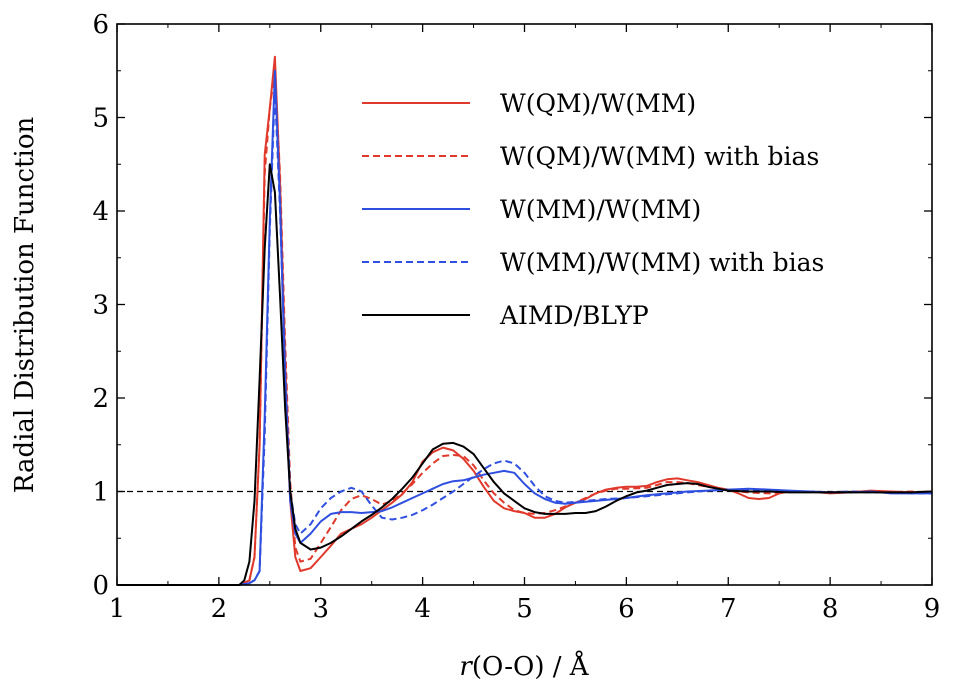 This screenshot has width=972, height=695. I want to click on y-axis-label: Radial Distribution Function, so click(25, 305).